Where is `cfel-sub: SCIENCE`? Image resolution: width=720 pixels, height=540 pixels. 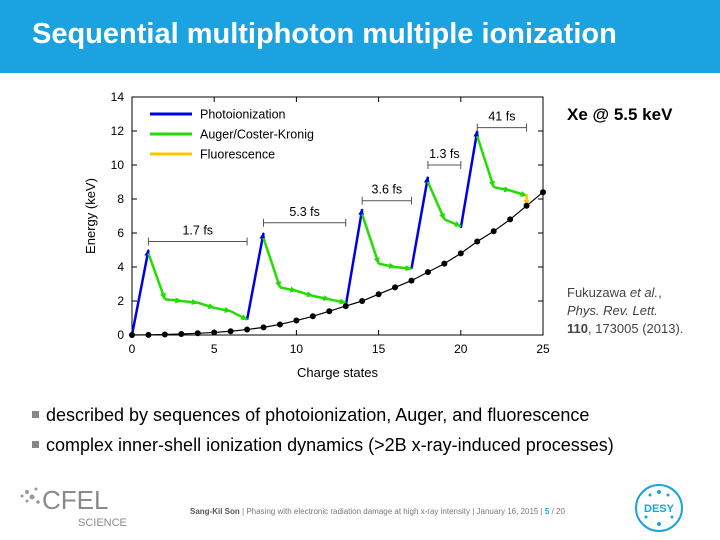 cfel-sub: SCIENCE is located at coordinates (102, 523).